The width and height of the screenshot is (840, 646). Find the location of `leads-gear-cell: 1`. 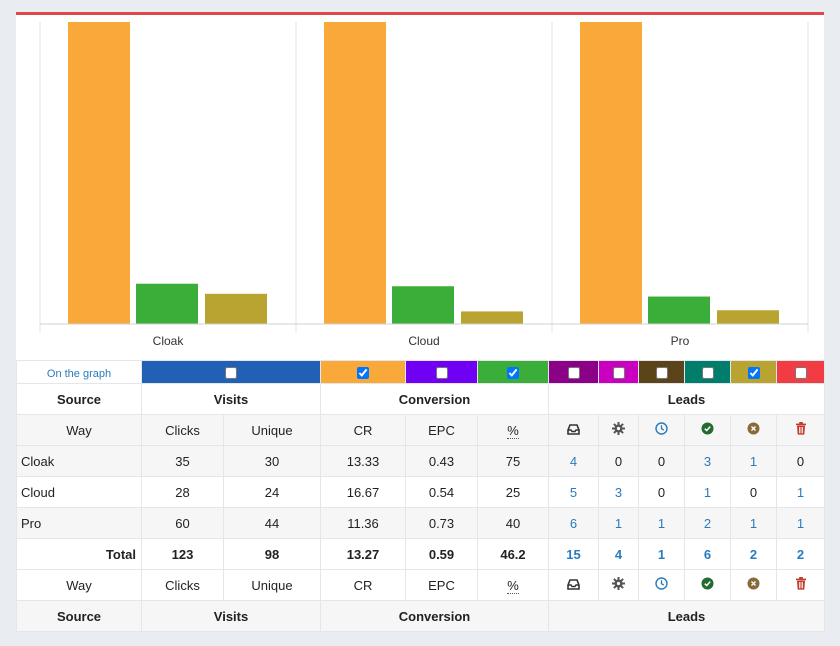

leads-gear-cell: 1 is located at coordinates (618, 523).